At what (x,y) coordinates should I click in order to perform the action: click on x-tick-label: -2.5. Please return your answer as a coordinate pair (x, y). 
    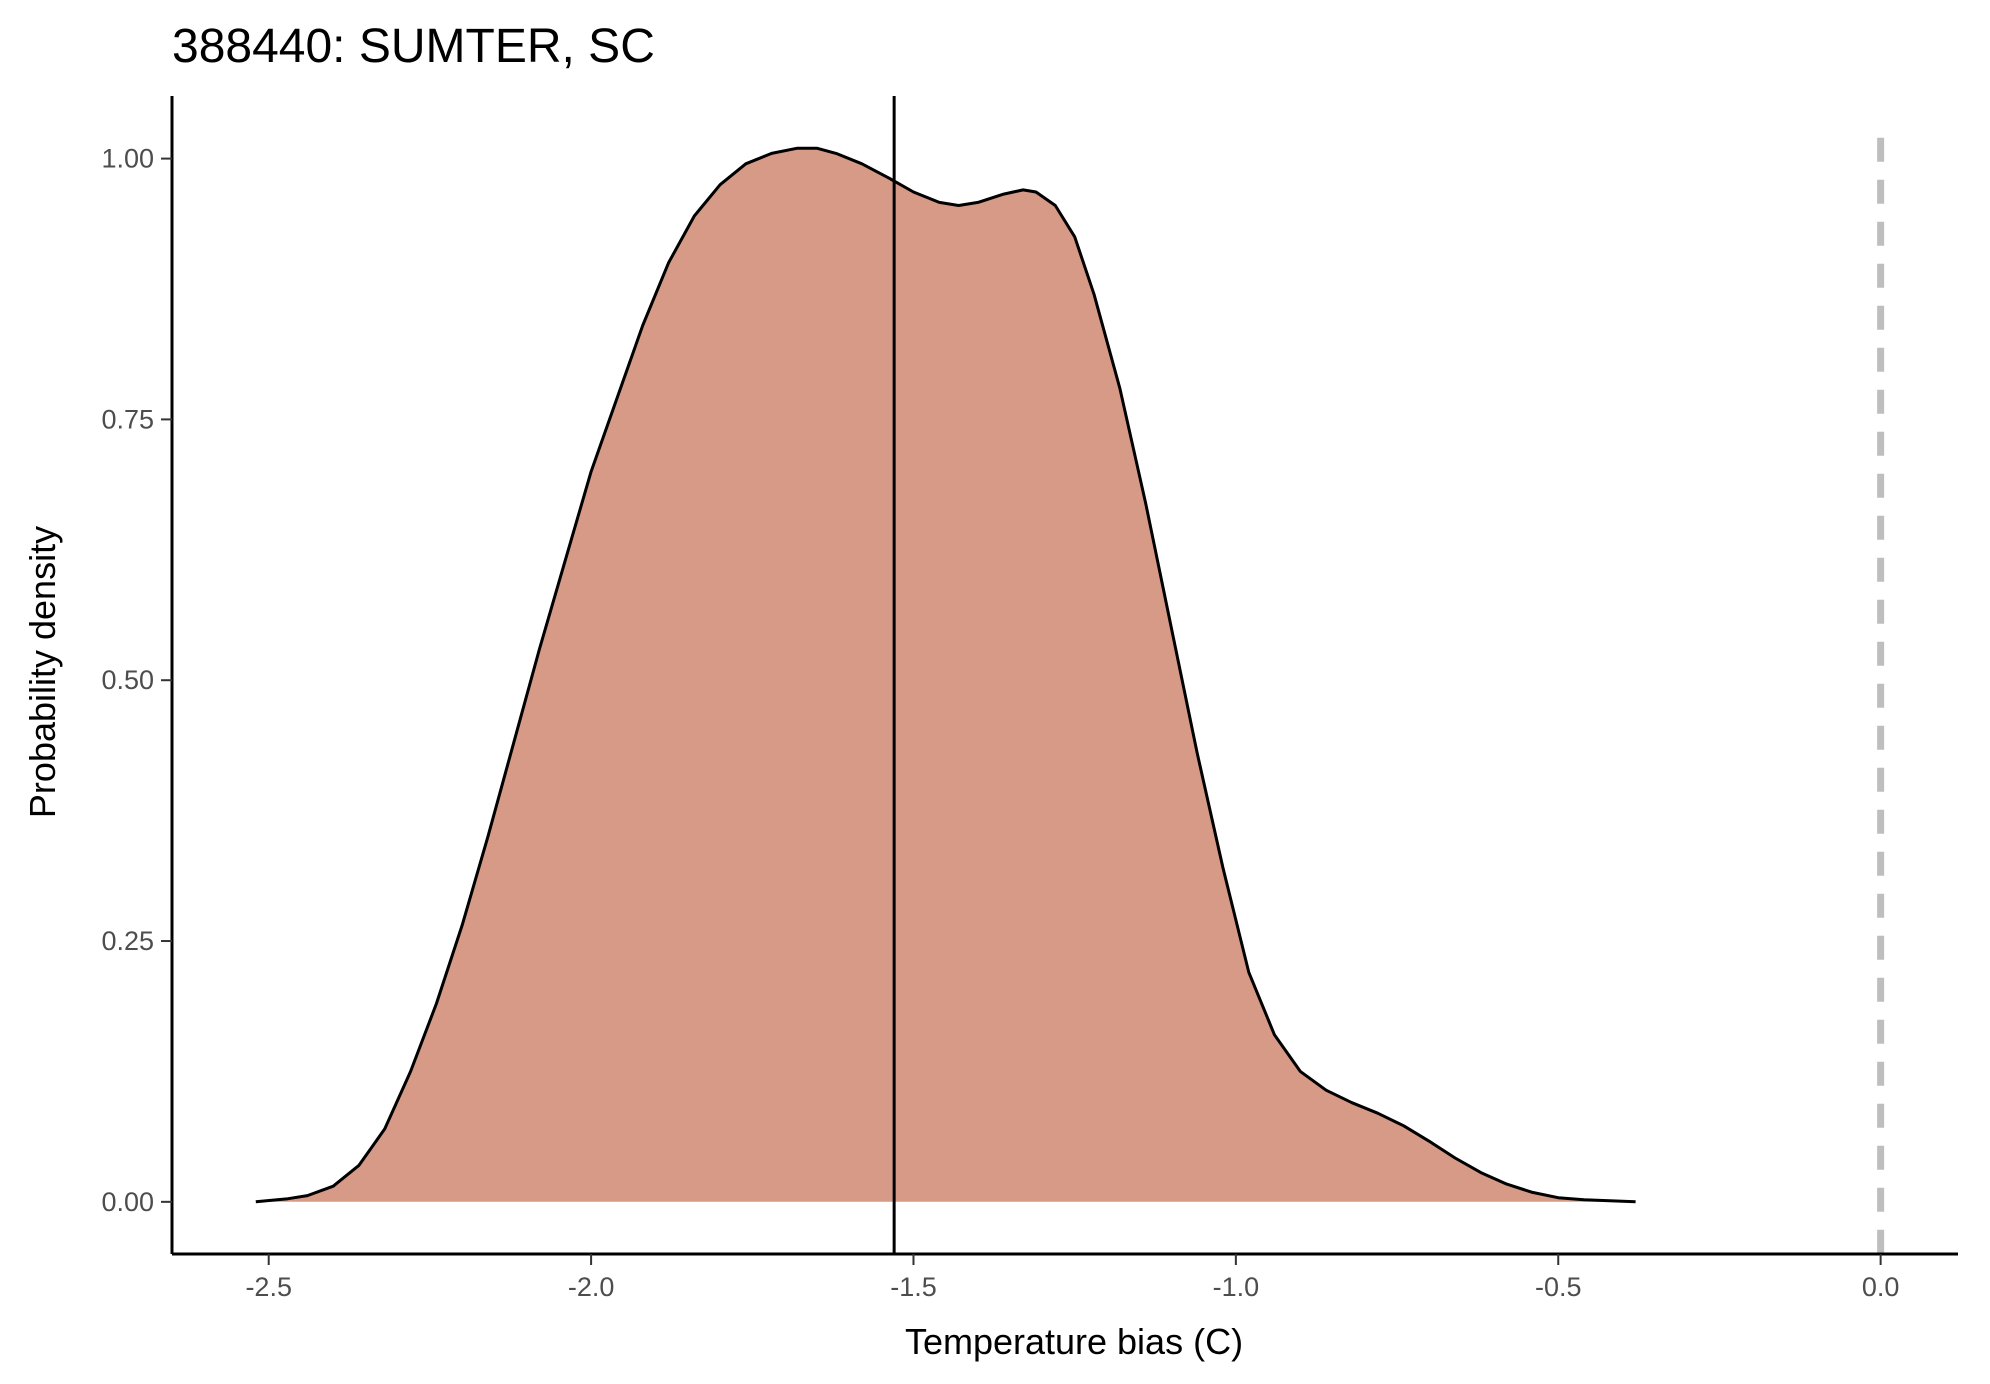
    Looking at the image, I should click on (268, 1287).